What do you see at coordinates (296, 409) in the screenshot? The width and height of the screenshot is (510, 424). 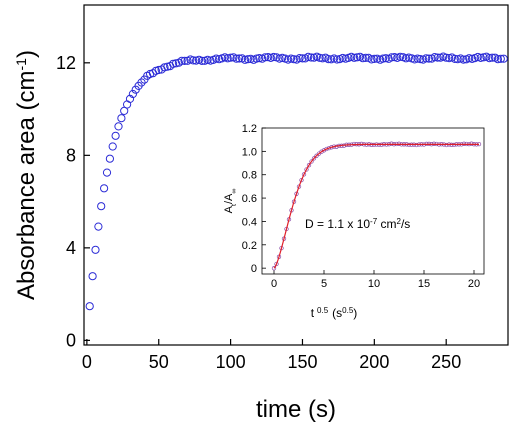 I see `main-x-axis-label: time (s)` at bounding box center [296, 409].